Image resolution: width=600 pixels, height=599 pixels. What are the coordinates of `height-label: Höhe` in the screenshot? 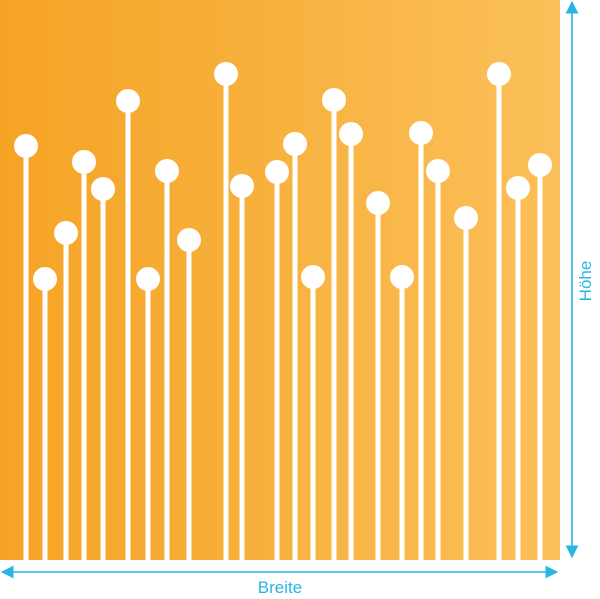 It's located at (585, 281).